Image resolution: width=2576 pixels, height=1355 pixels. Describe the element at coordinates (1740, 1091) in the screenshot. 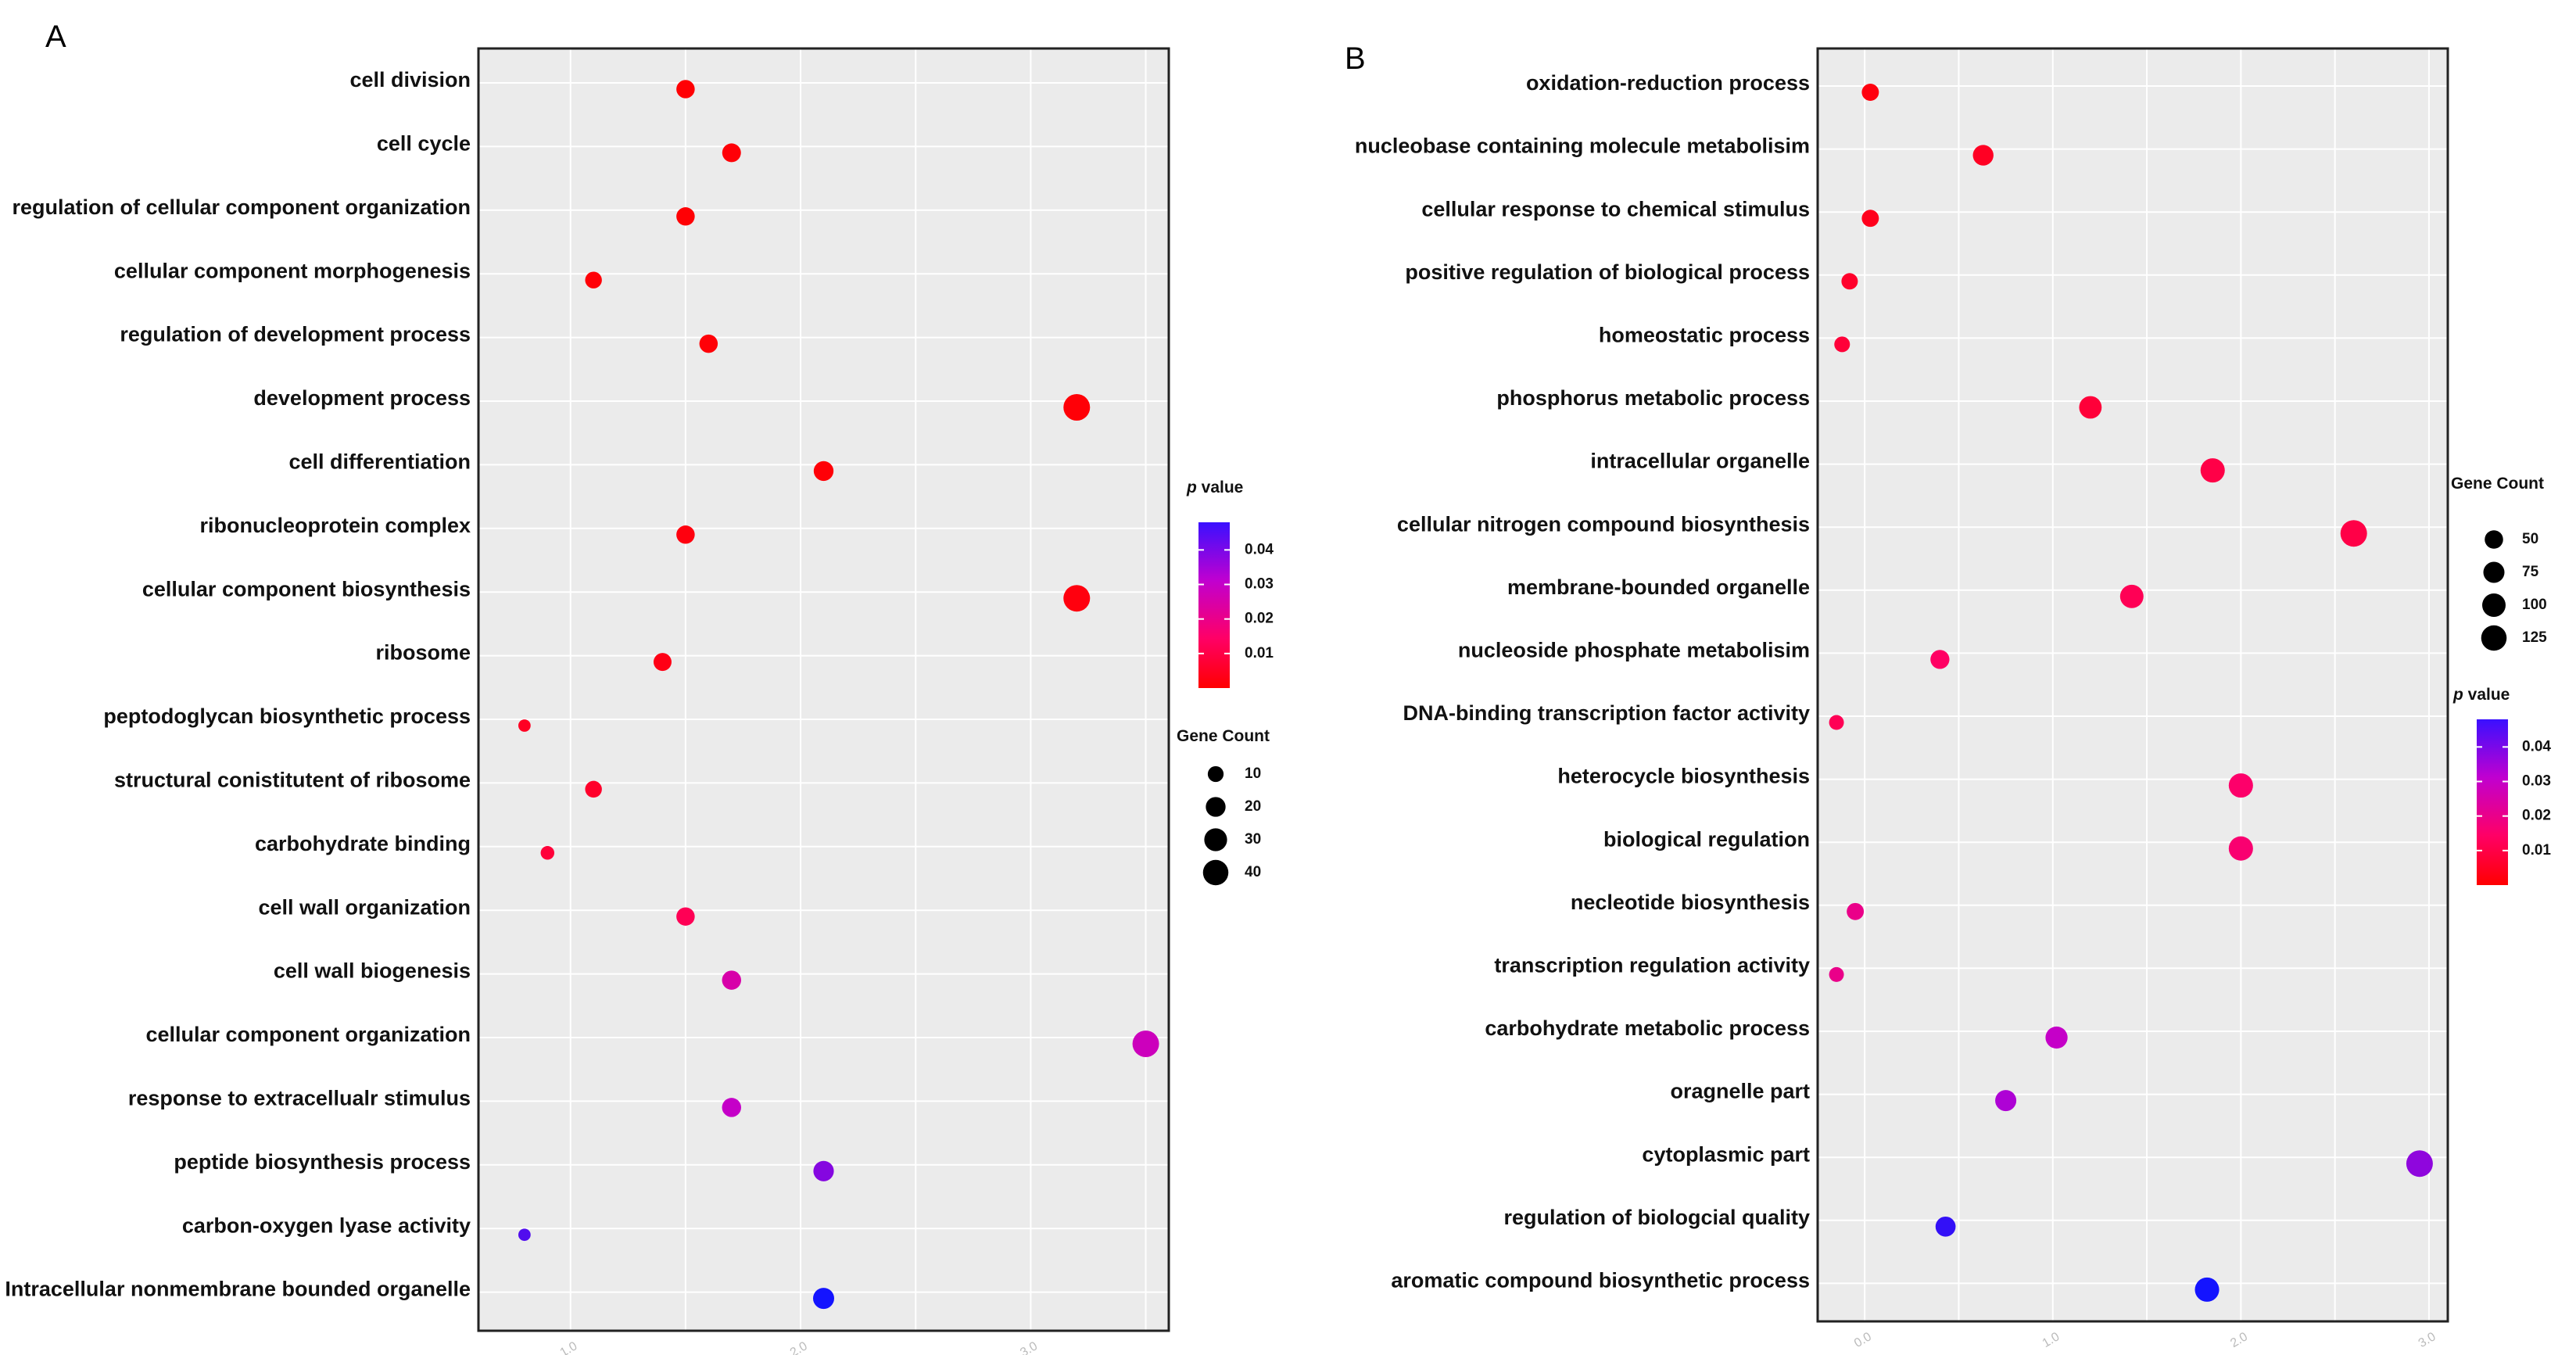

I see `category-label: oragnelle part` at that location.